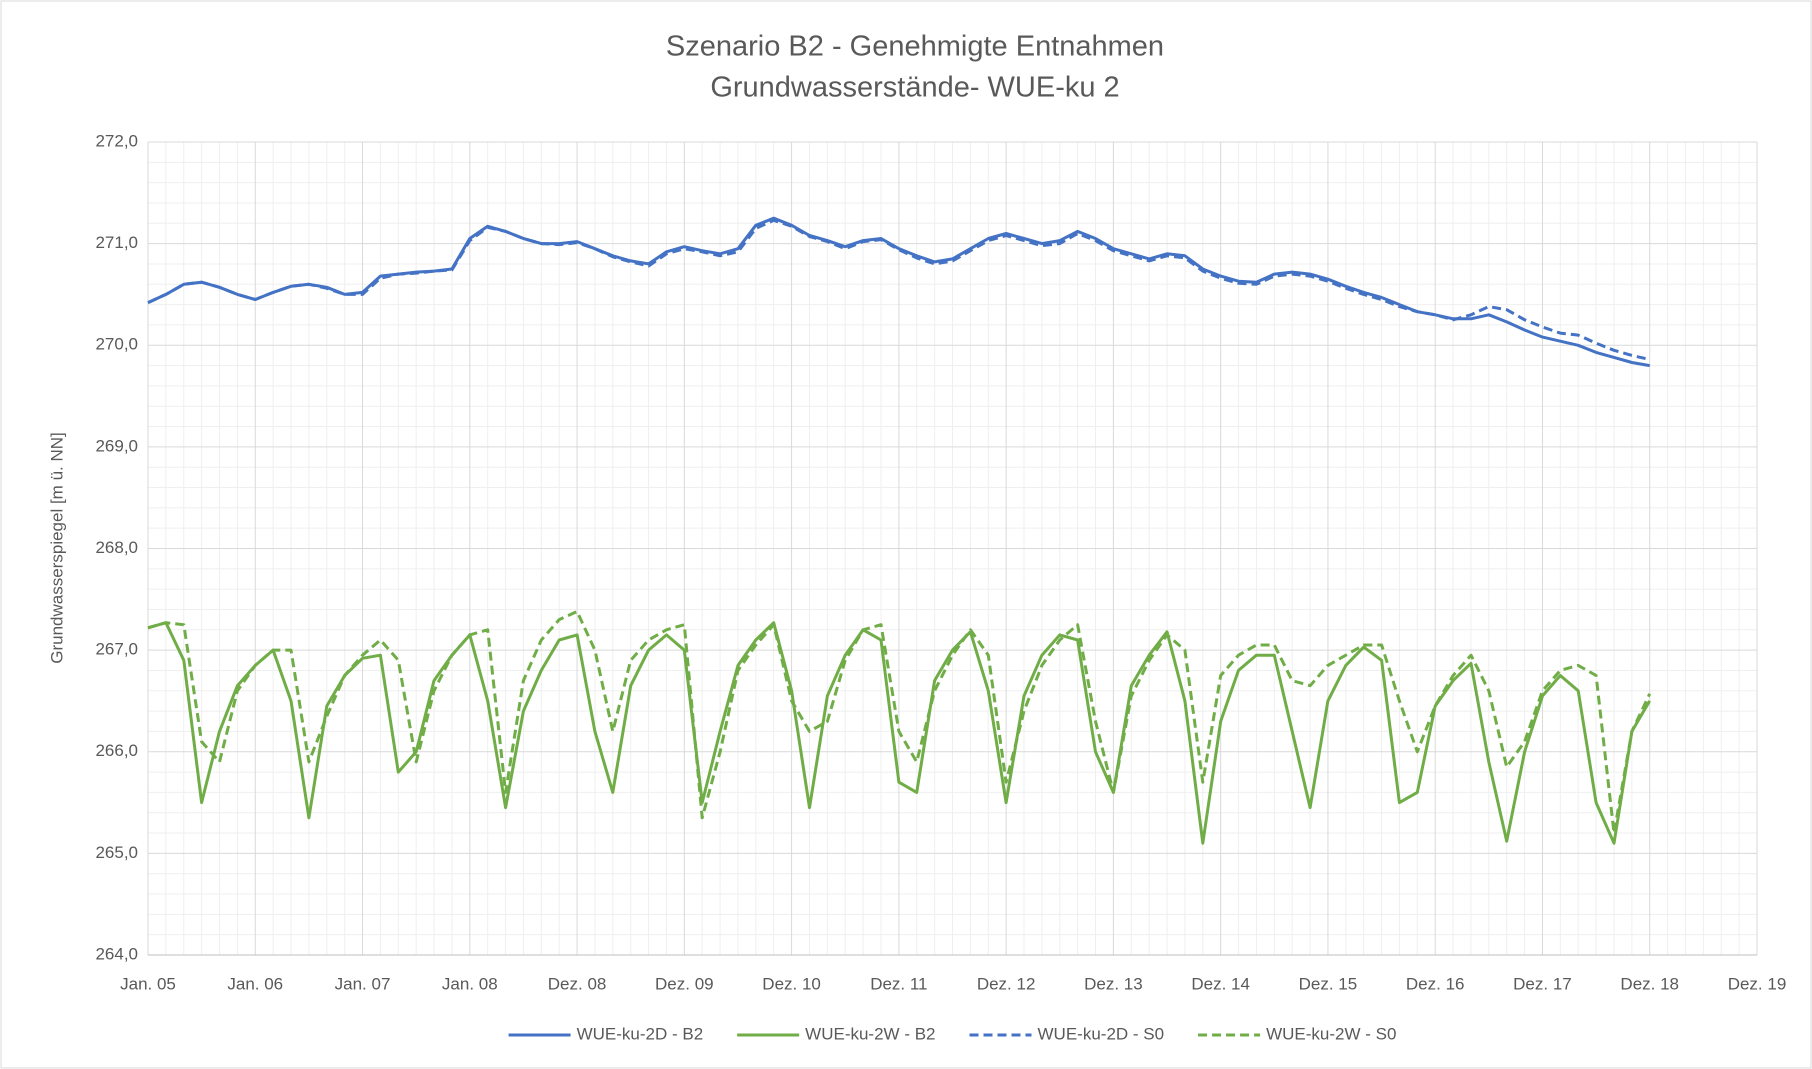  I want to click on x-tick-label: Jan. 05, so click(148, 983).